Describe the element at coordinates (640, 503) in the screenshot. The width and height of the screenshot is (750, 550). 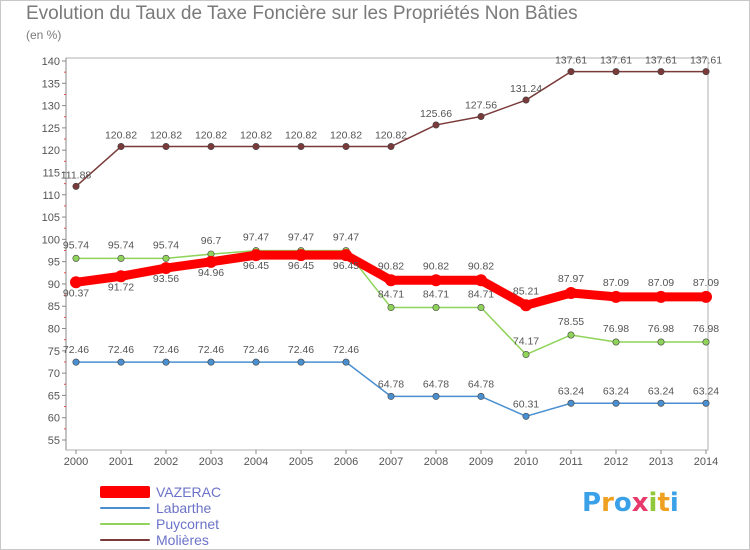
I see `logo-letter: x` at that location.